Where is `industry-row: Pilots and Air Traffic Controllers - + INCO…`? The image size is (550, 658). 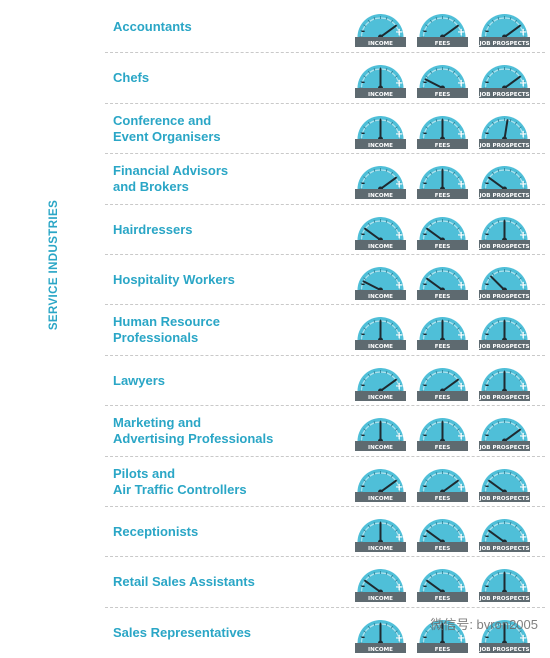 industry-row: Pilots and Air Traffic Controllers - + INCO… is located at coordinates (325, 481).